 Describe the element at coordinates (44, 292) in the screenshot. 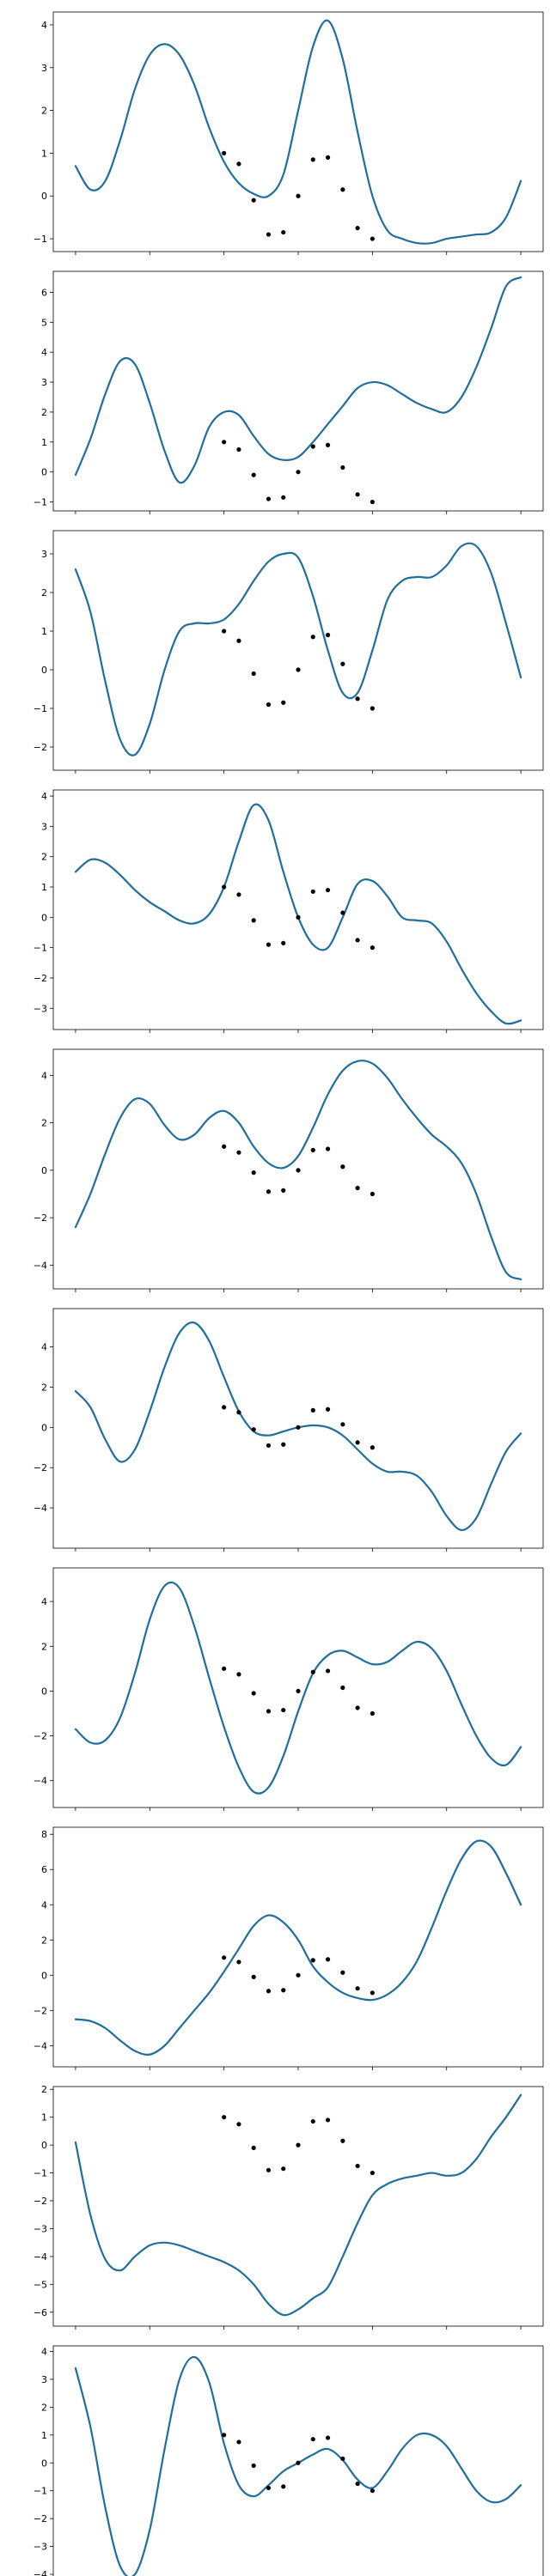

I see `y-tick-label: 6` at that location.